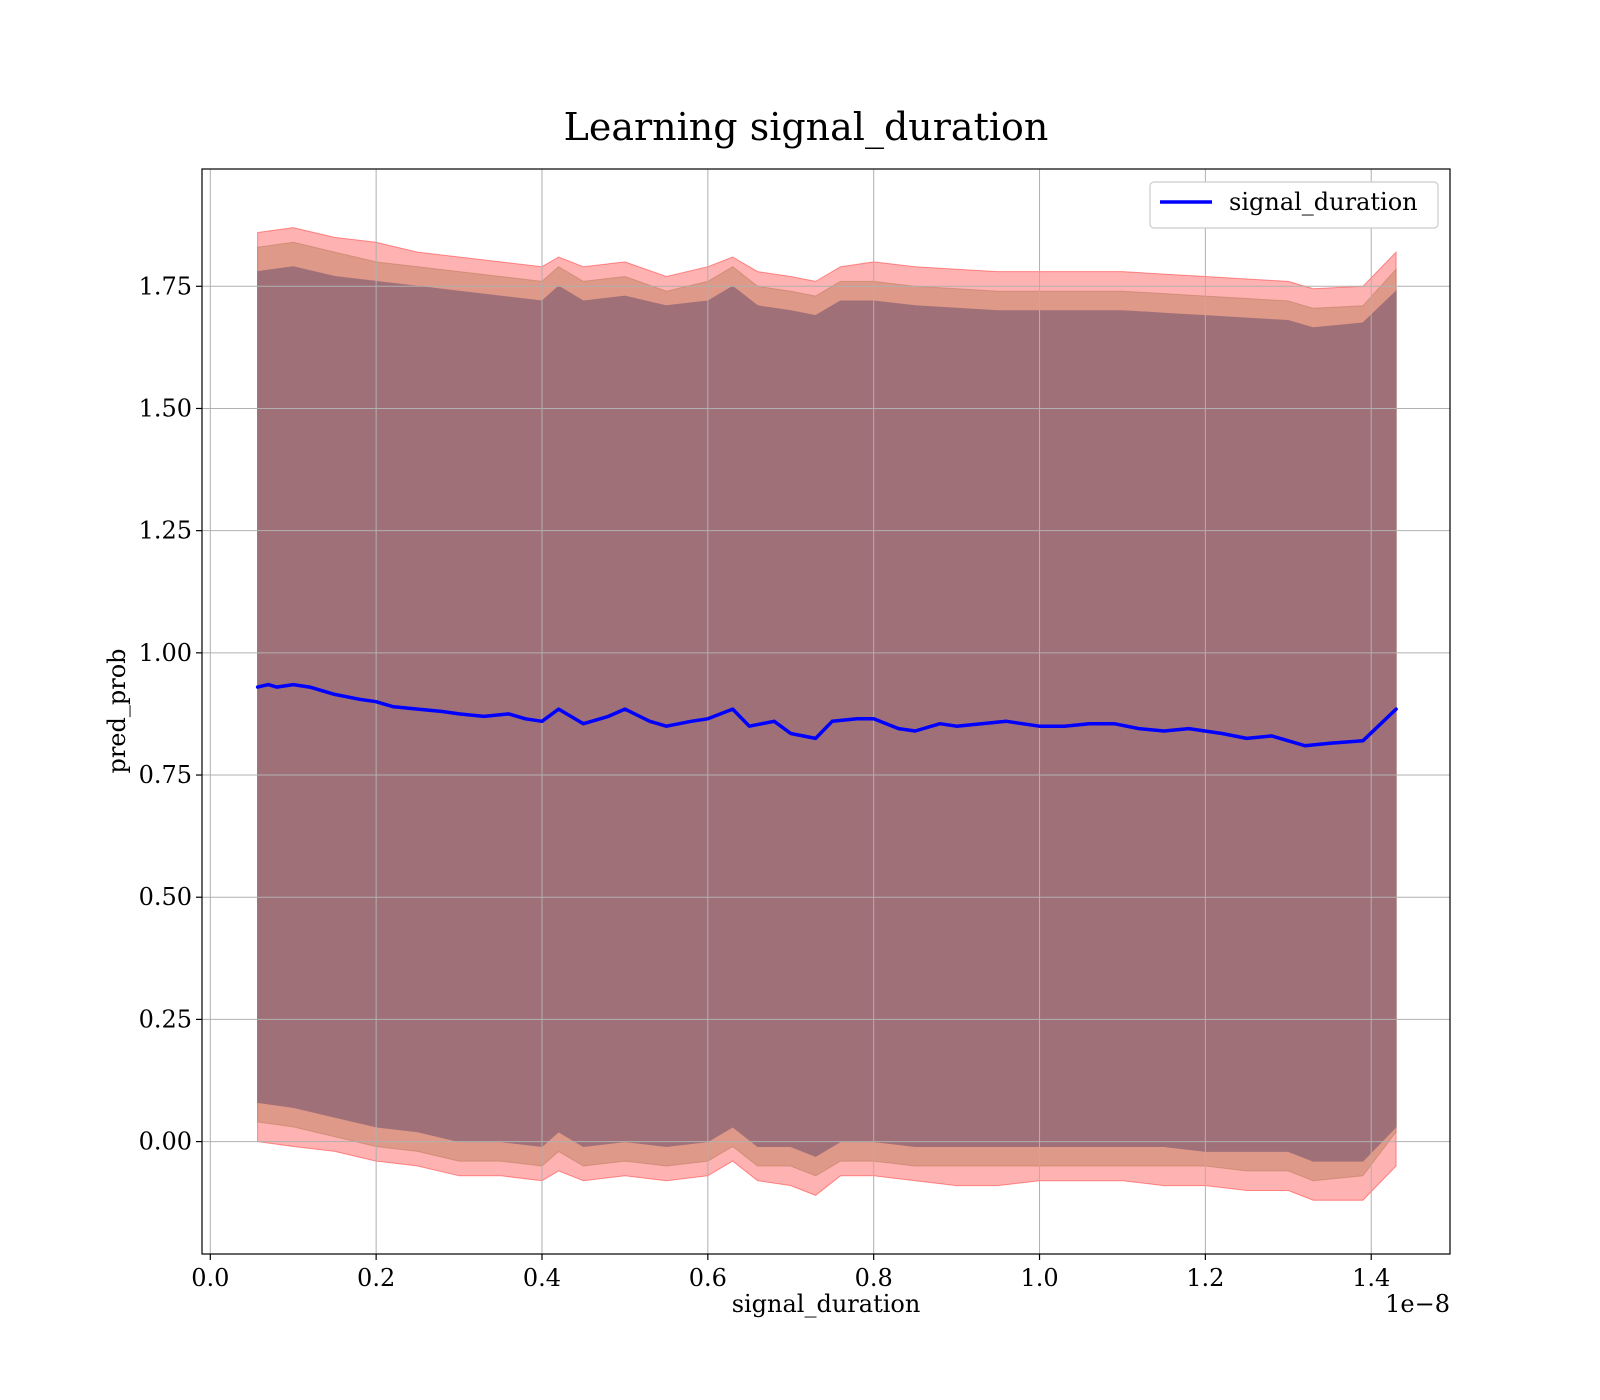 The width and height of the screenshot is (1600, 1400). I want to click on legend: signal_duration, so click(1294, 205).